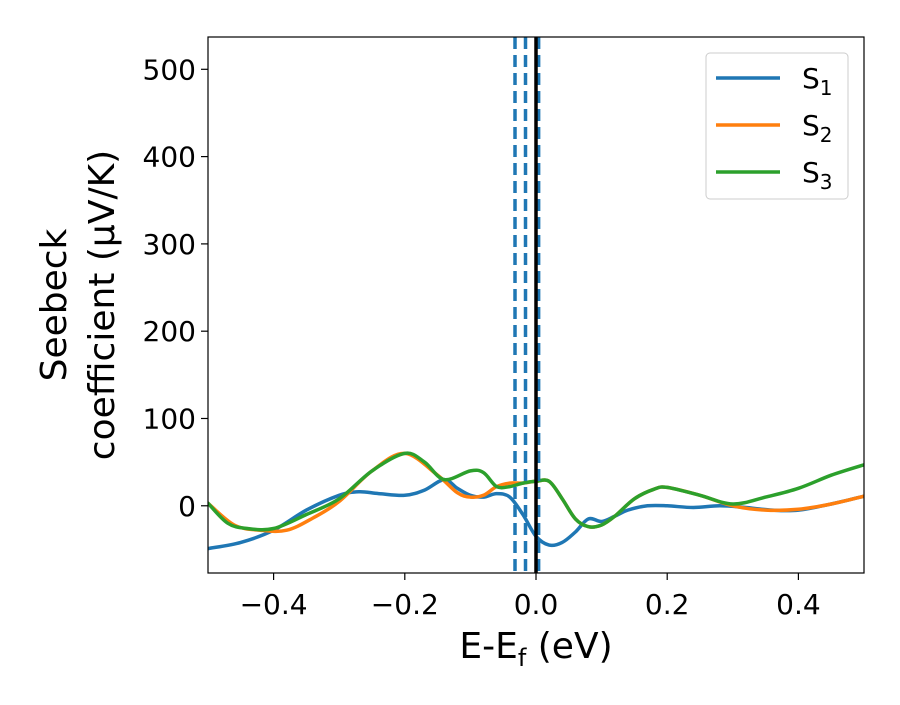  I want to click on y-tick-label: 400, so click(169, 157).